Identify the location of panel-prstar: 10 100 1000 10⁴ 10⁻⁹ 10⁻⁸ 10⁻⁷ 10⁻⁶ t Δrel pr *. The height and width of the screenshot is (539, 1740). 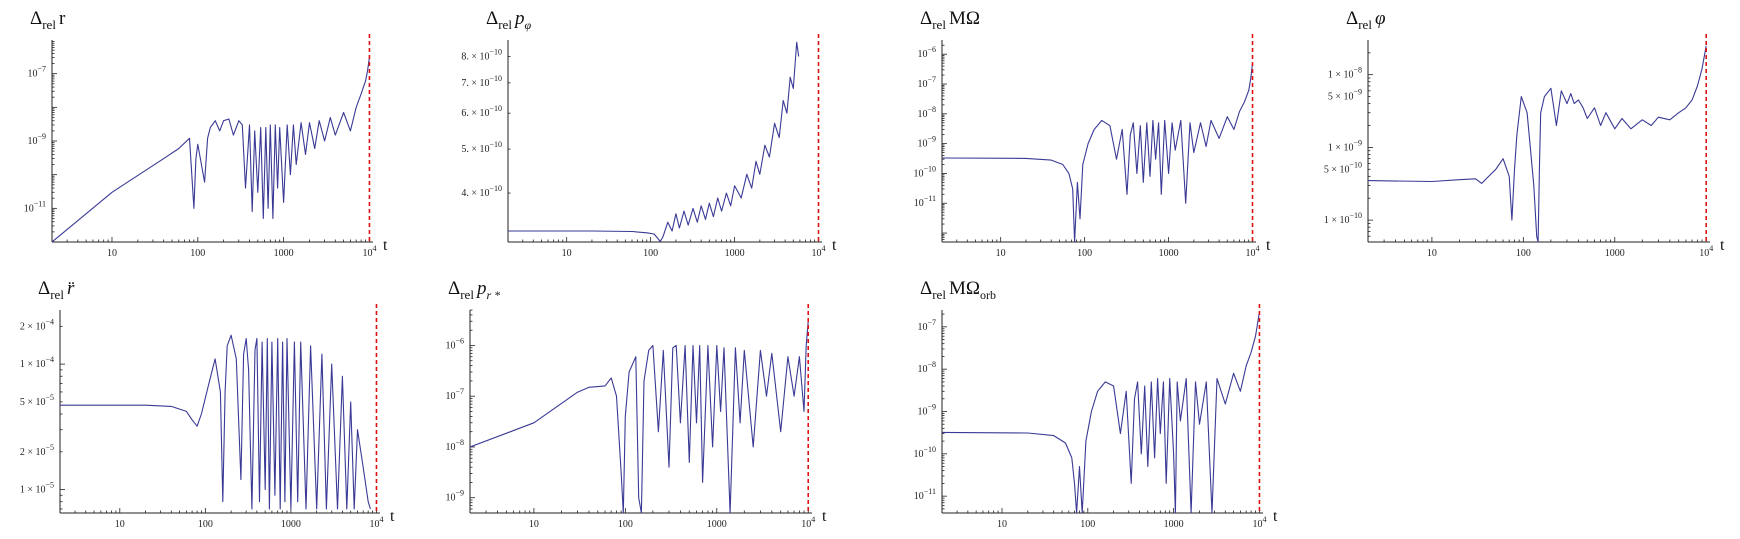
(636, 404).